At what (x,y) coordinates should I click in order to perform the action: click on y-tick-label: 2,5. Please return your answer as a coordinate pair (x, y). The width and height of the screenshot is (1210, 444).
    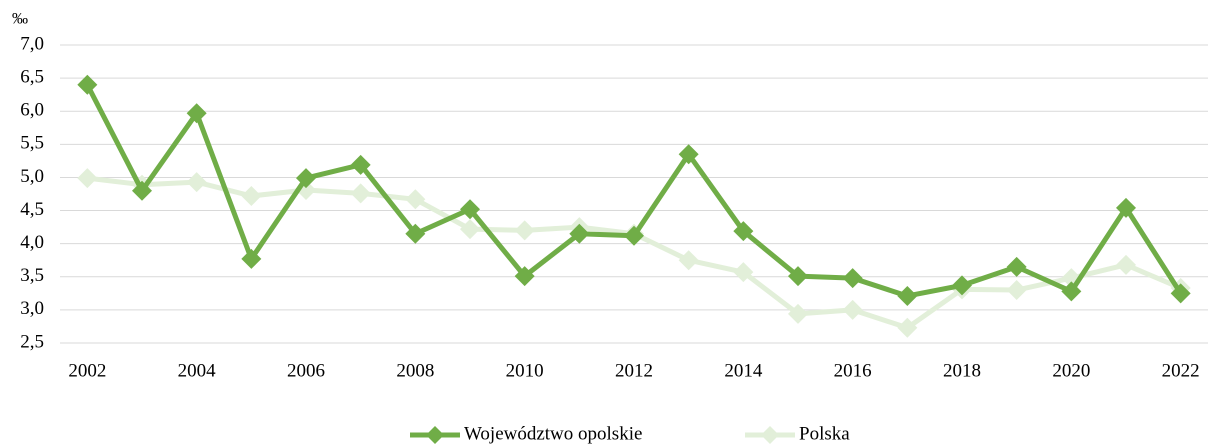
    Looking at the image, I should click on (32, 341).